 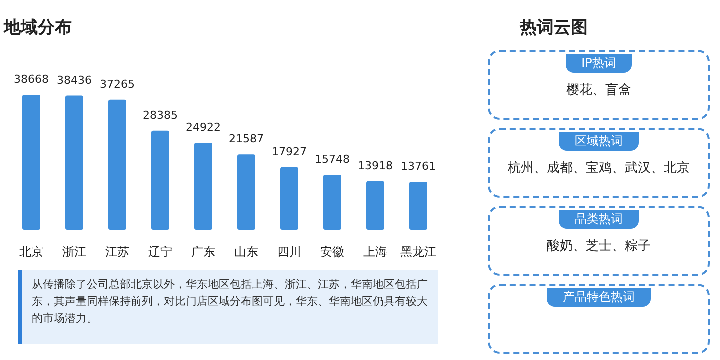 I want to click on x-tick-label: 北京, so click(x=32, y=252).